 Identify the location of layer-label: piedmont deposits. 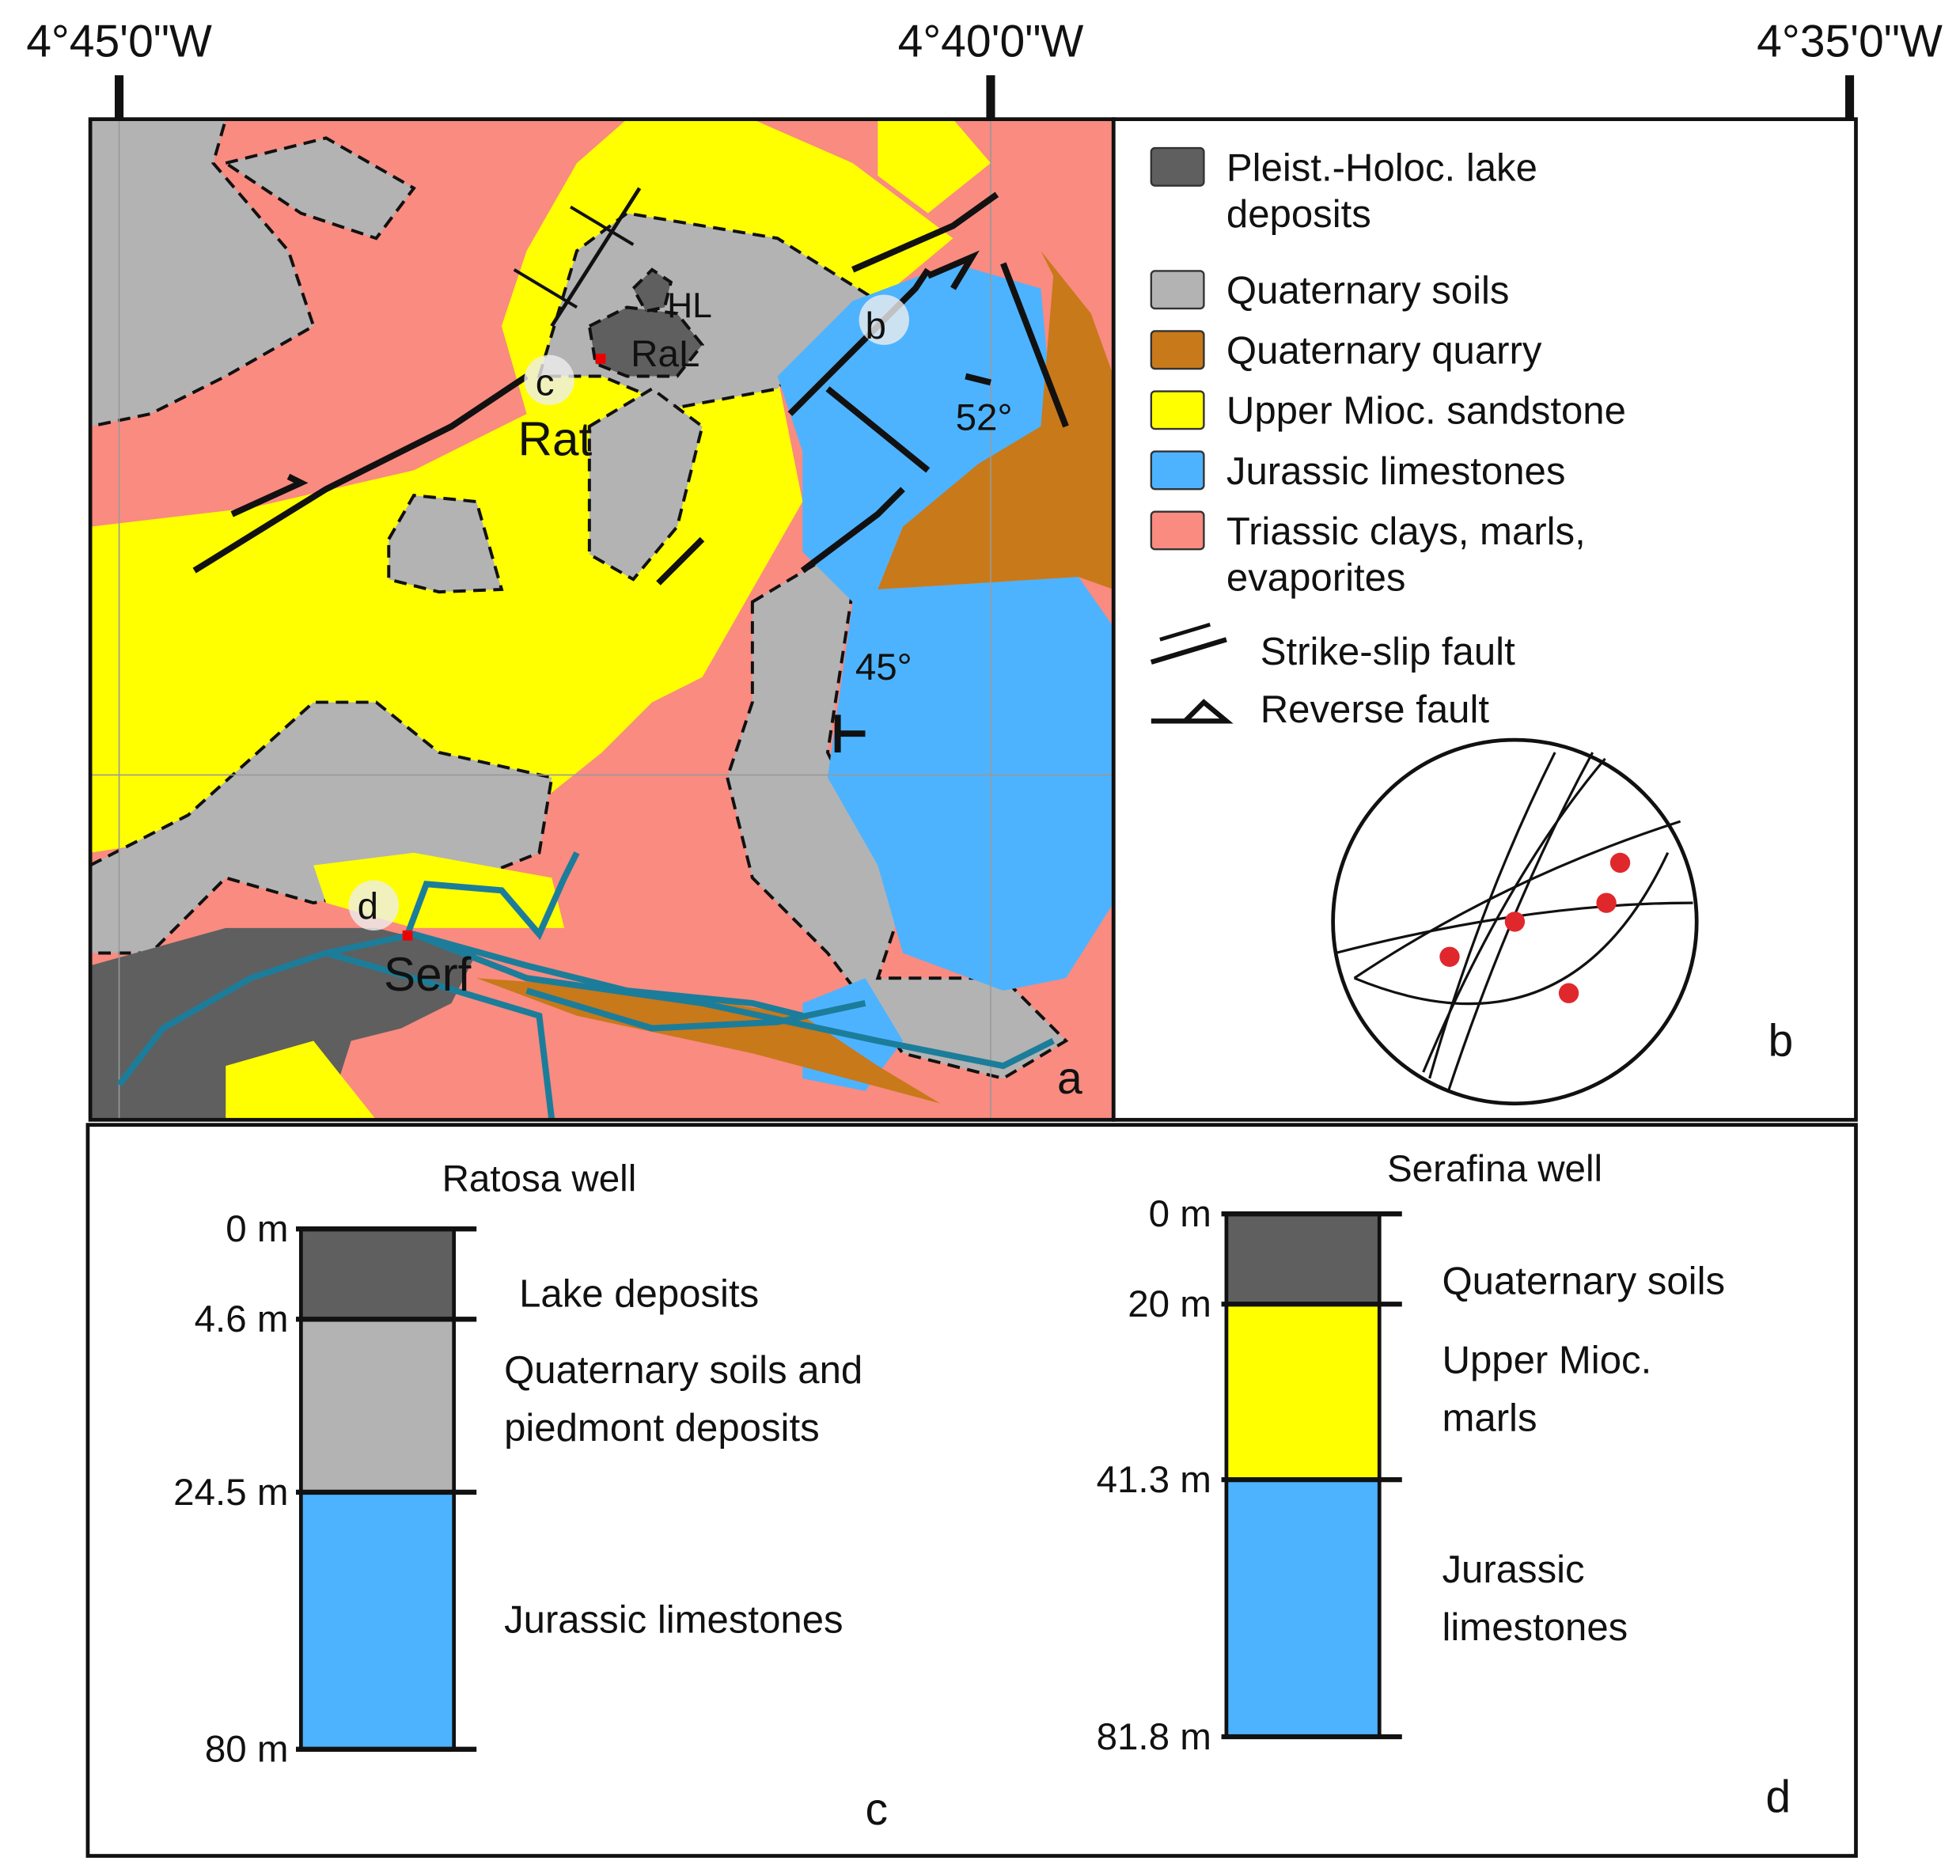
(662, 1428).